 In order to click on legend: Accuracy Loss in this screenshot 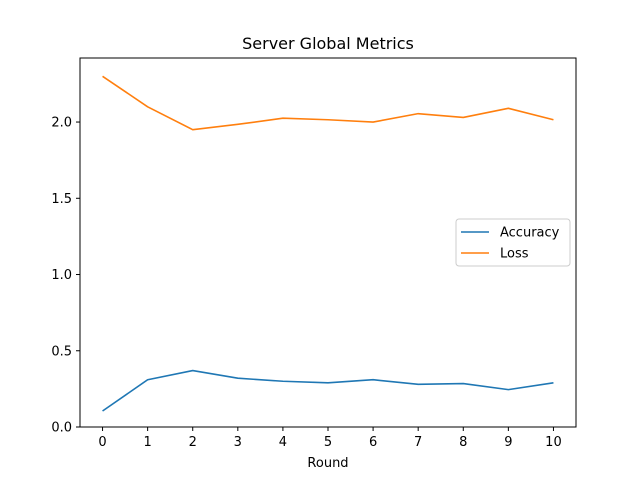, I will do `click(513, 242)`.